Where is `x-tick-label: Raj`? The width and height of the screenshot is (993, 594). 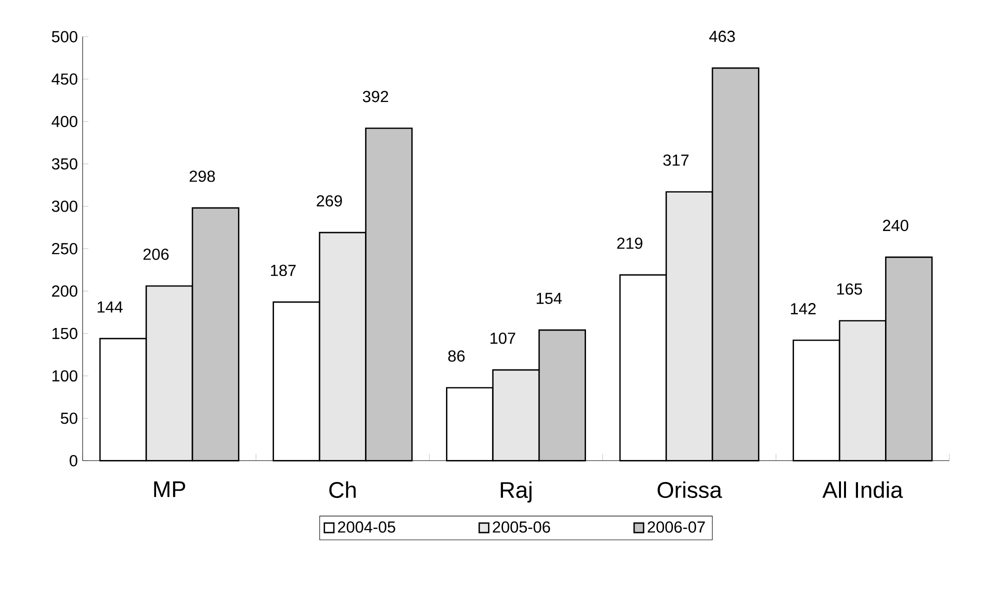
x-tick-label: Raj is located at coordinates (516, 492).